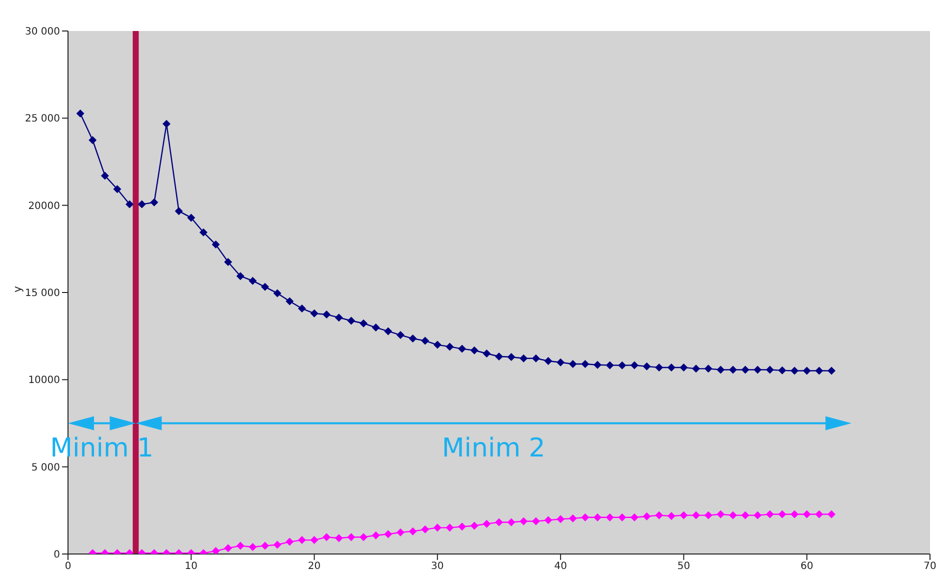 The height and width of the screenshot is (580, 944). I want to click on x-tick-label: 70, so click(930, 566).